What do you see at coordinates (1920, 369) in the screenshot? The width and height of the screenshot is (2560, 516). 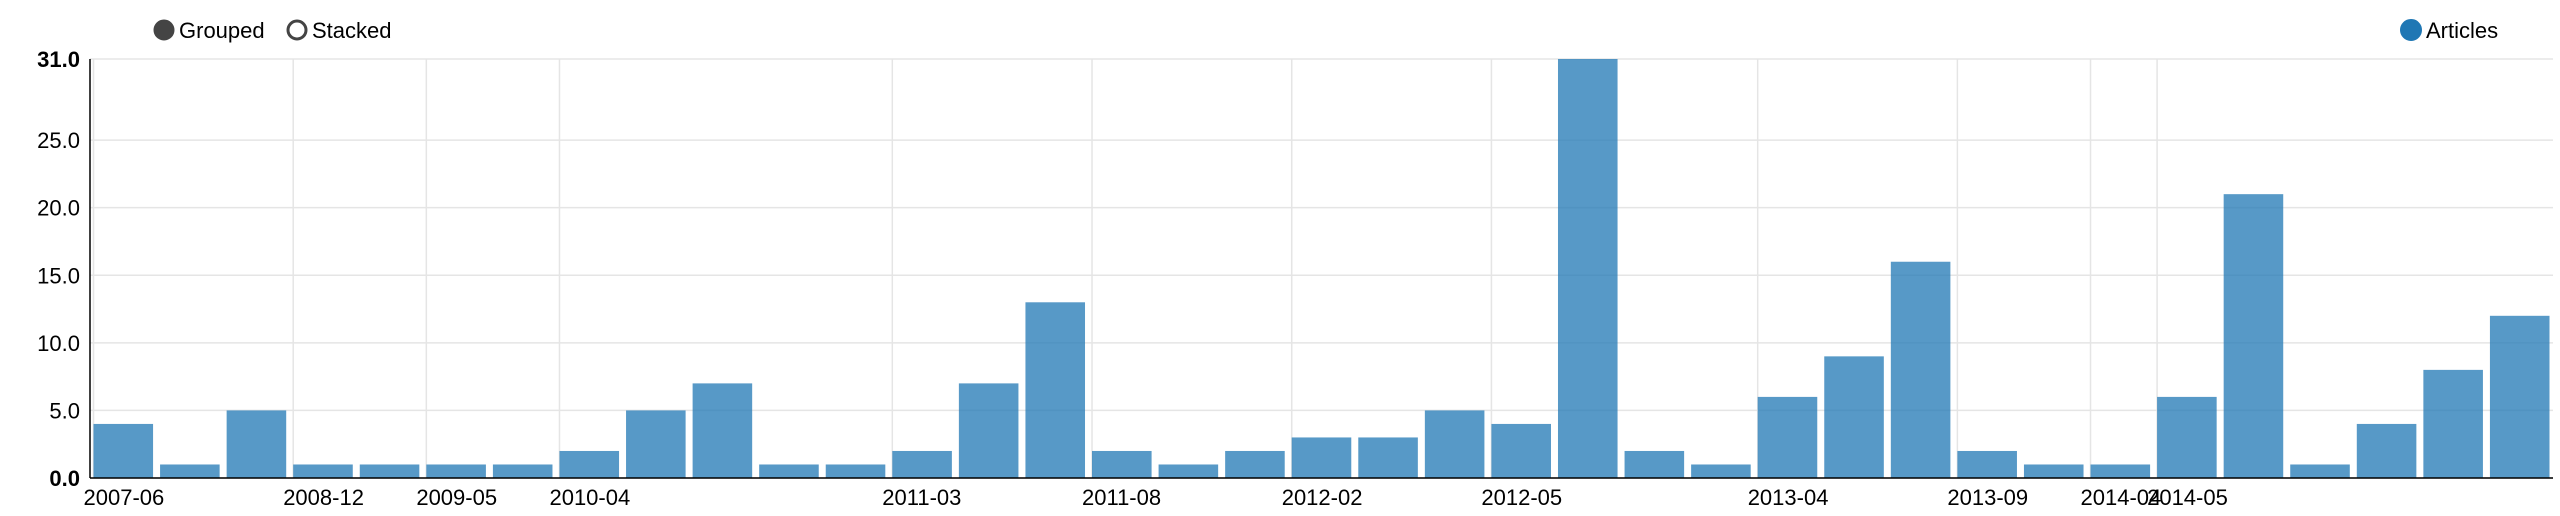 I see `bar: 16` at bounding box center [1920, 369].